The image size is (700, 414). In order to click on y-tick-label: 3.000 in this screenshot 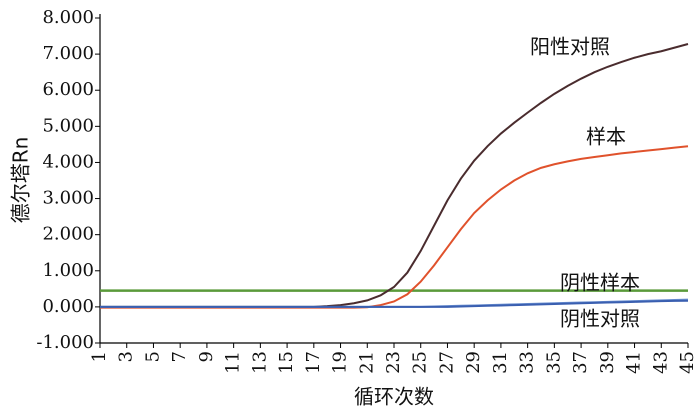, I will do `click(68, 198)`.